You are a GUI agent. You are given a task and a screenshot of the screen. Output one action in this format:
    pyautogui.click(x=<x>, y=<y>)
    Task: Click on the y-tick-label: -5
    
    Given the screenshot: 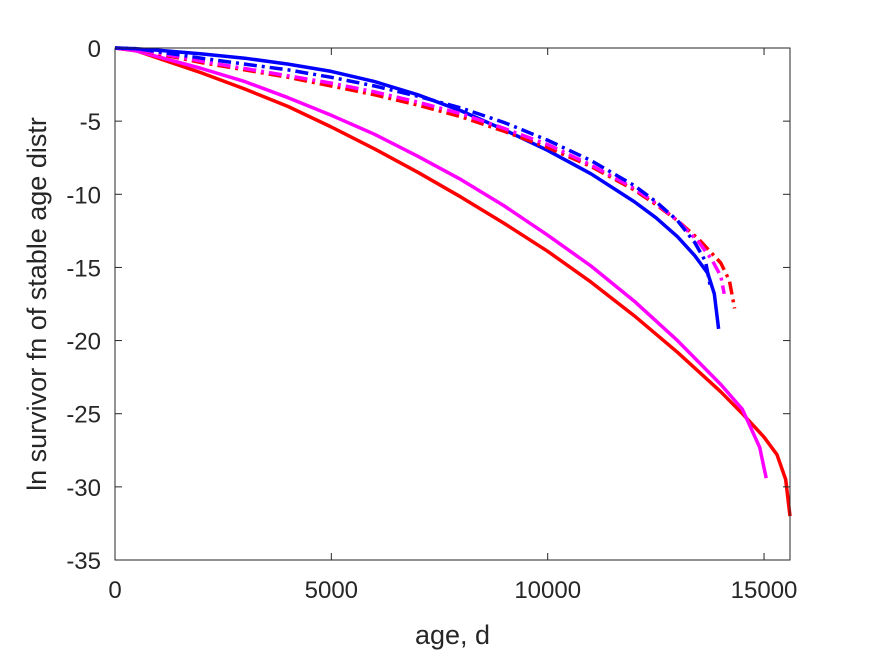 What is the action you would take?
    pyautogui.click(x=90, y=122)
    